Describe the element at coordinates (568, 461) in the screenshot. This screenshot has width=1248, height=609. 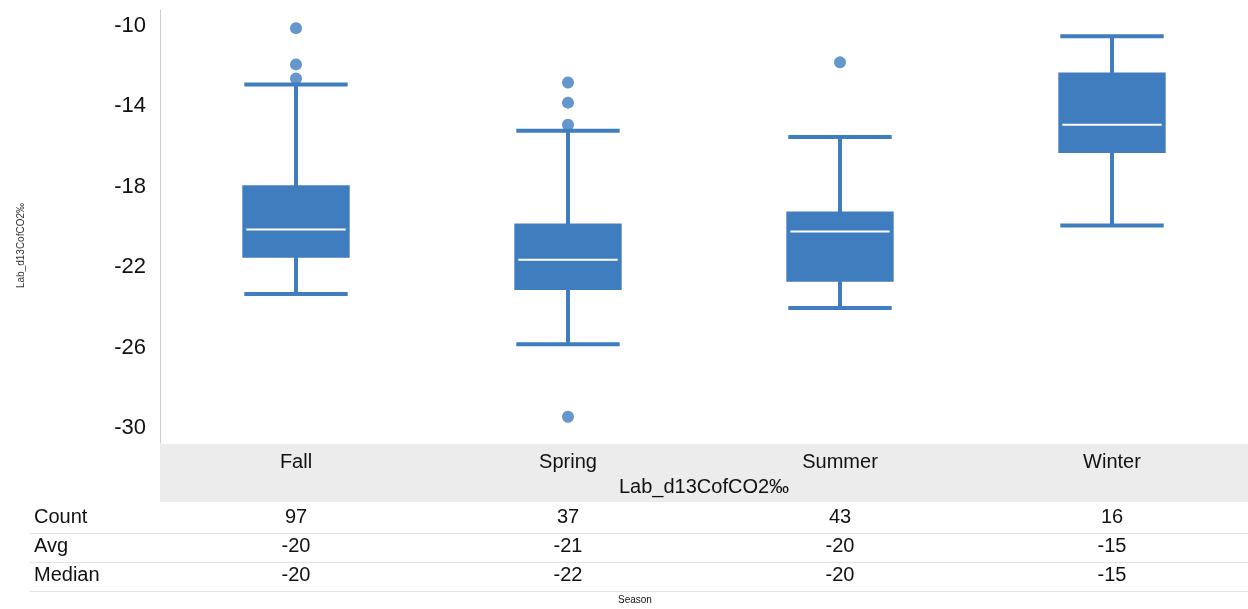
I see `x-tick-label: Spring` at that location.